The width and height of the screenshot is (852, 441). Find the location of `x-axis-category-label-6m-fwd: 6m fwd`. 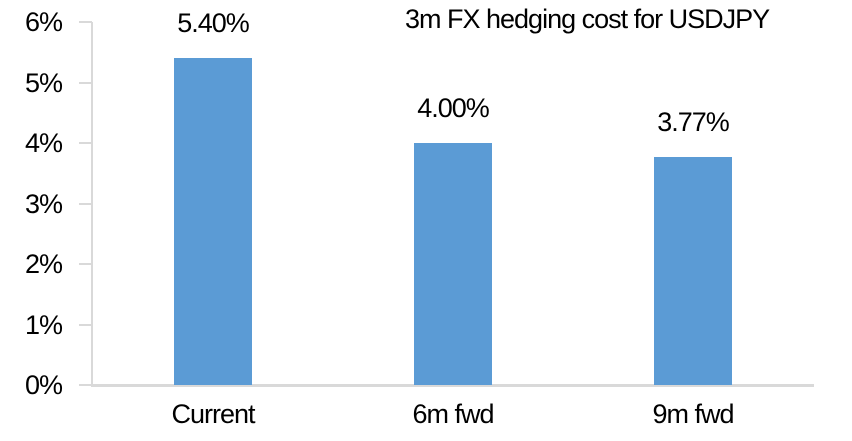

x-axis-category-label-6m-fwd: 6m fwd is located at coordinates (453, 414).